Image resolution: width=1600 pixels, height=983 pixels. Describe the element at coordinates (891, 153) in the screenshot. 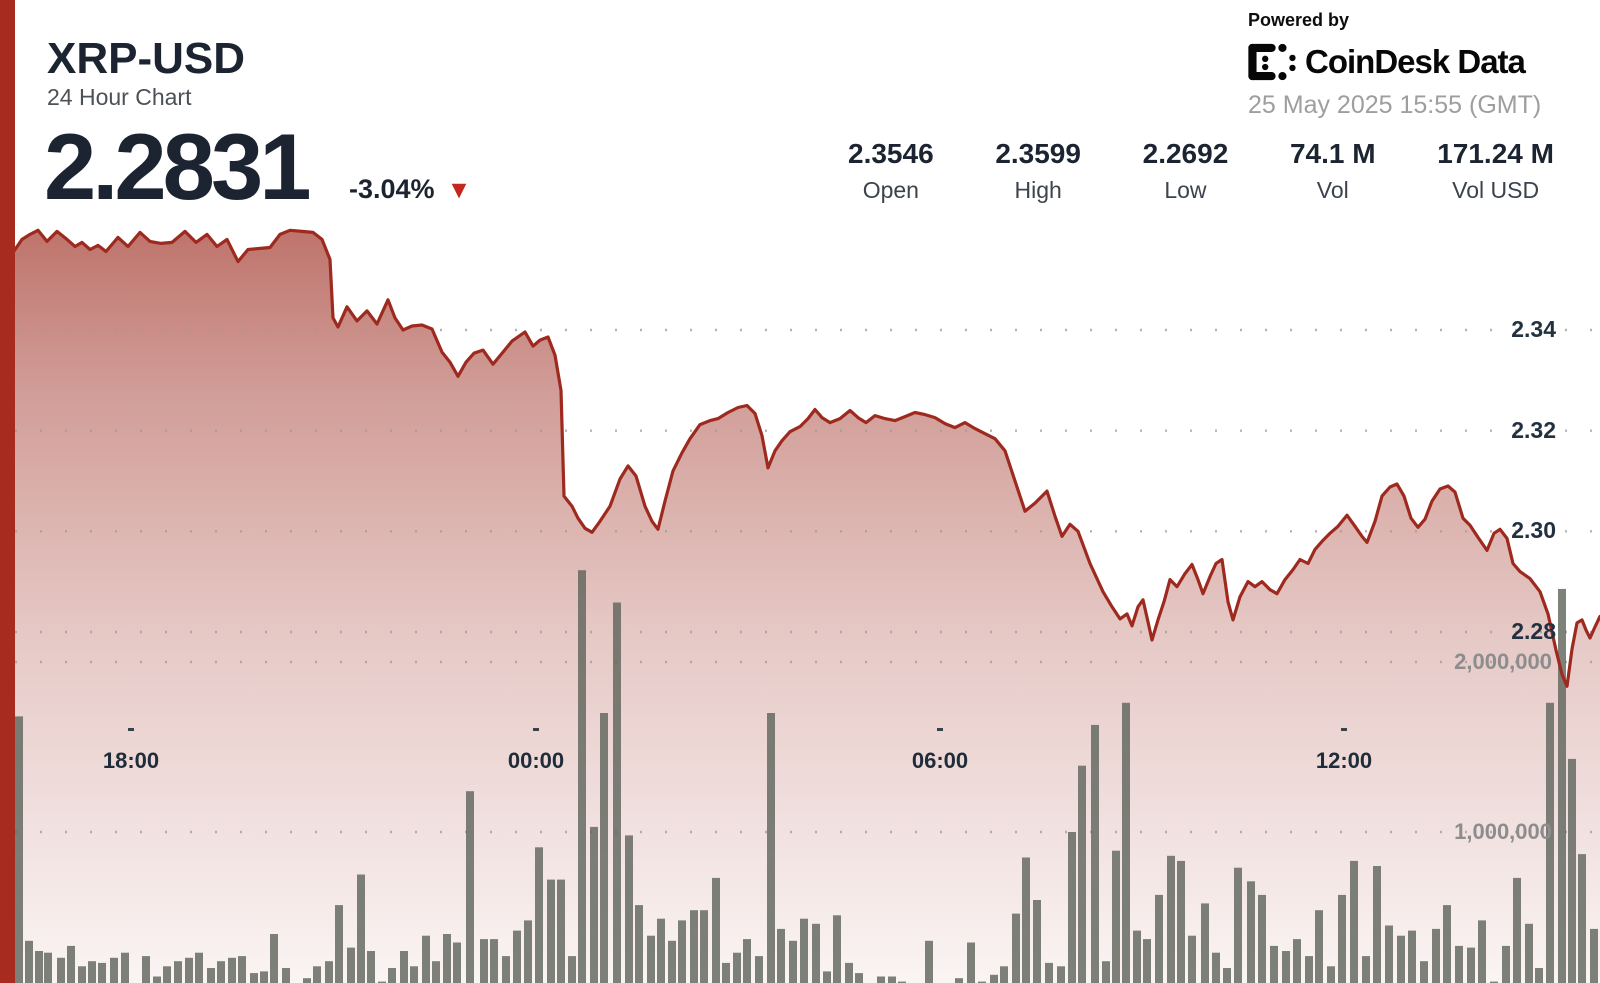

I see `stat-value: 2.3546` at that location.